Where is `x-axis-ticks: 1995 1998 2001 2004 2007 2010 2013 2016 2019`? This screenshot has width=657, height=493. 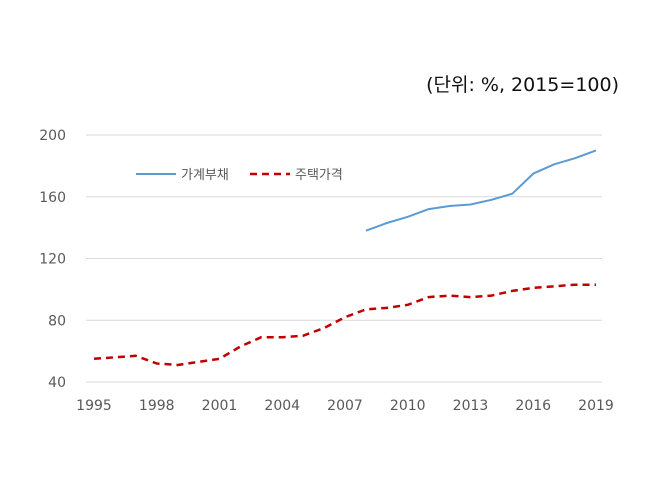 x-axis-ticks: 1995 1998 2001 2004 2007 2010 2013 2016 2019 is located at coordinates (345, 406).